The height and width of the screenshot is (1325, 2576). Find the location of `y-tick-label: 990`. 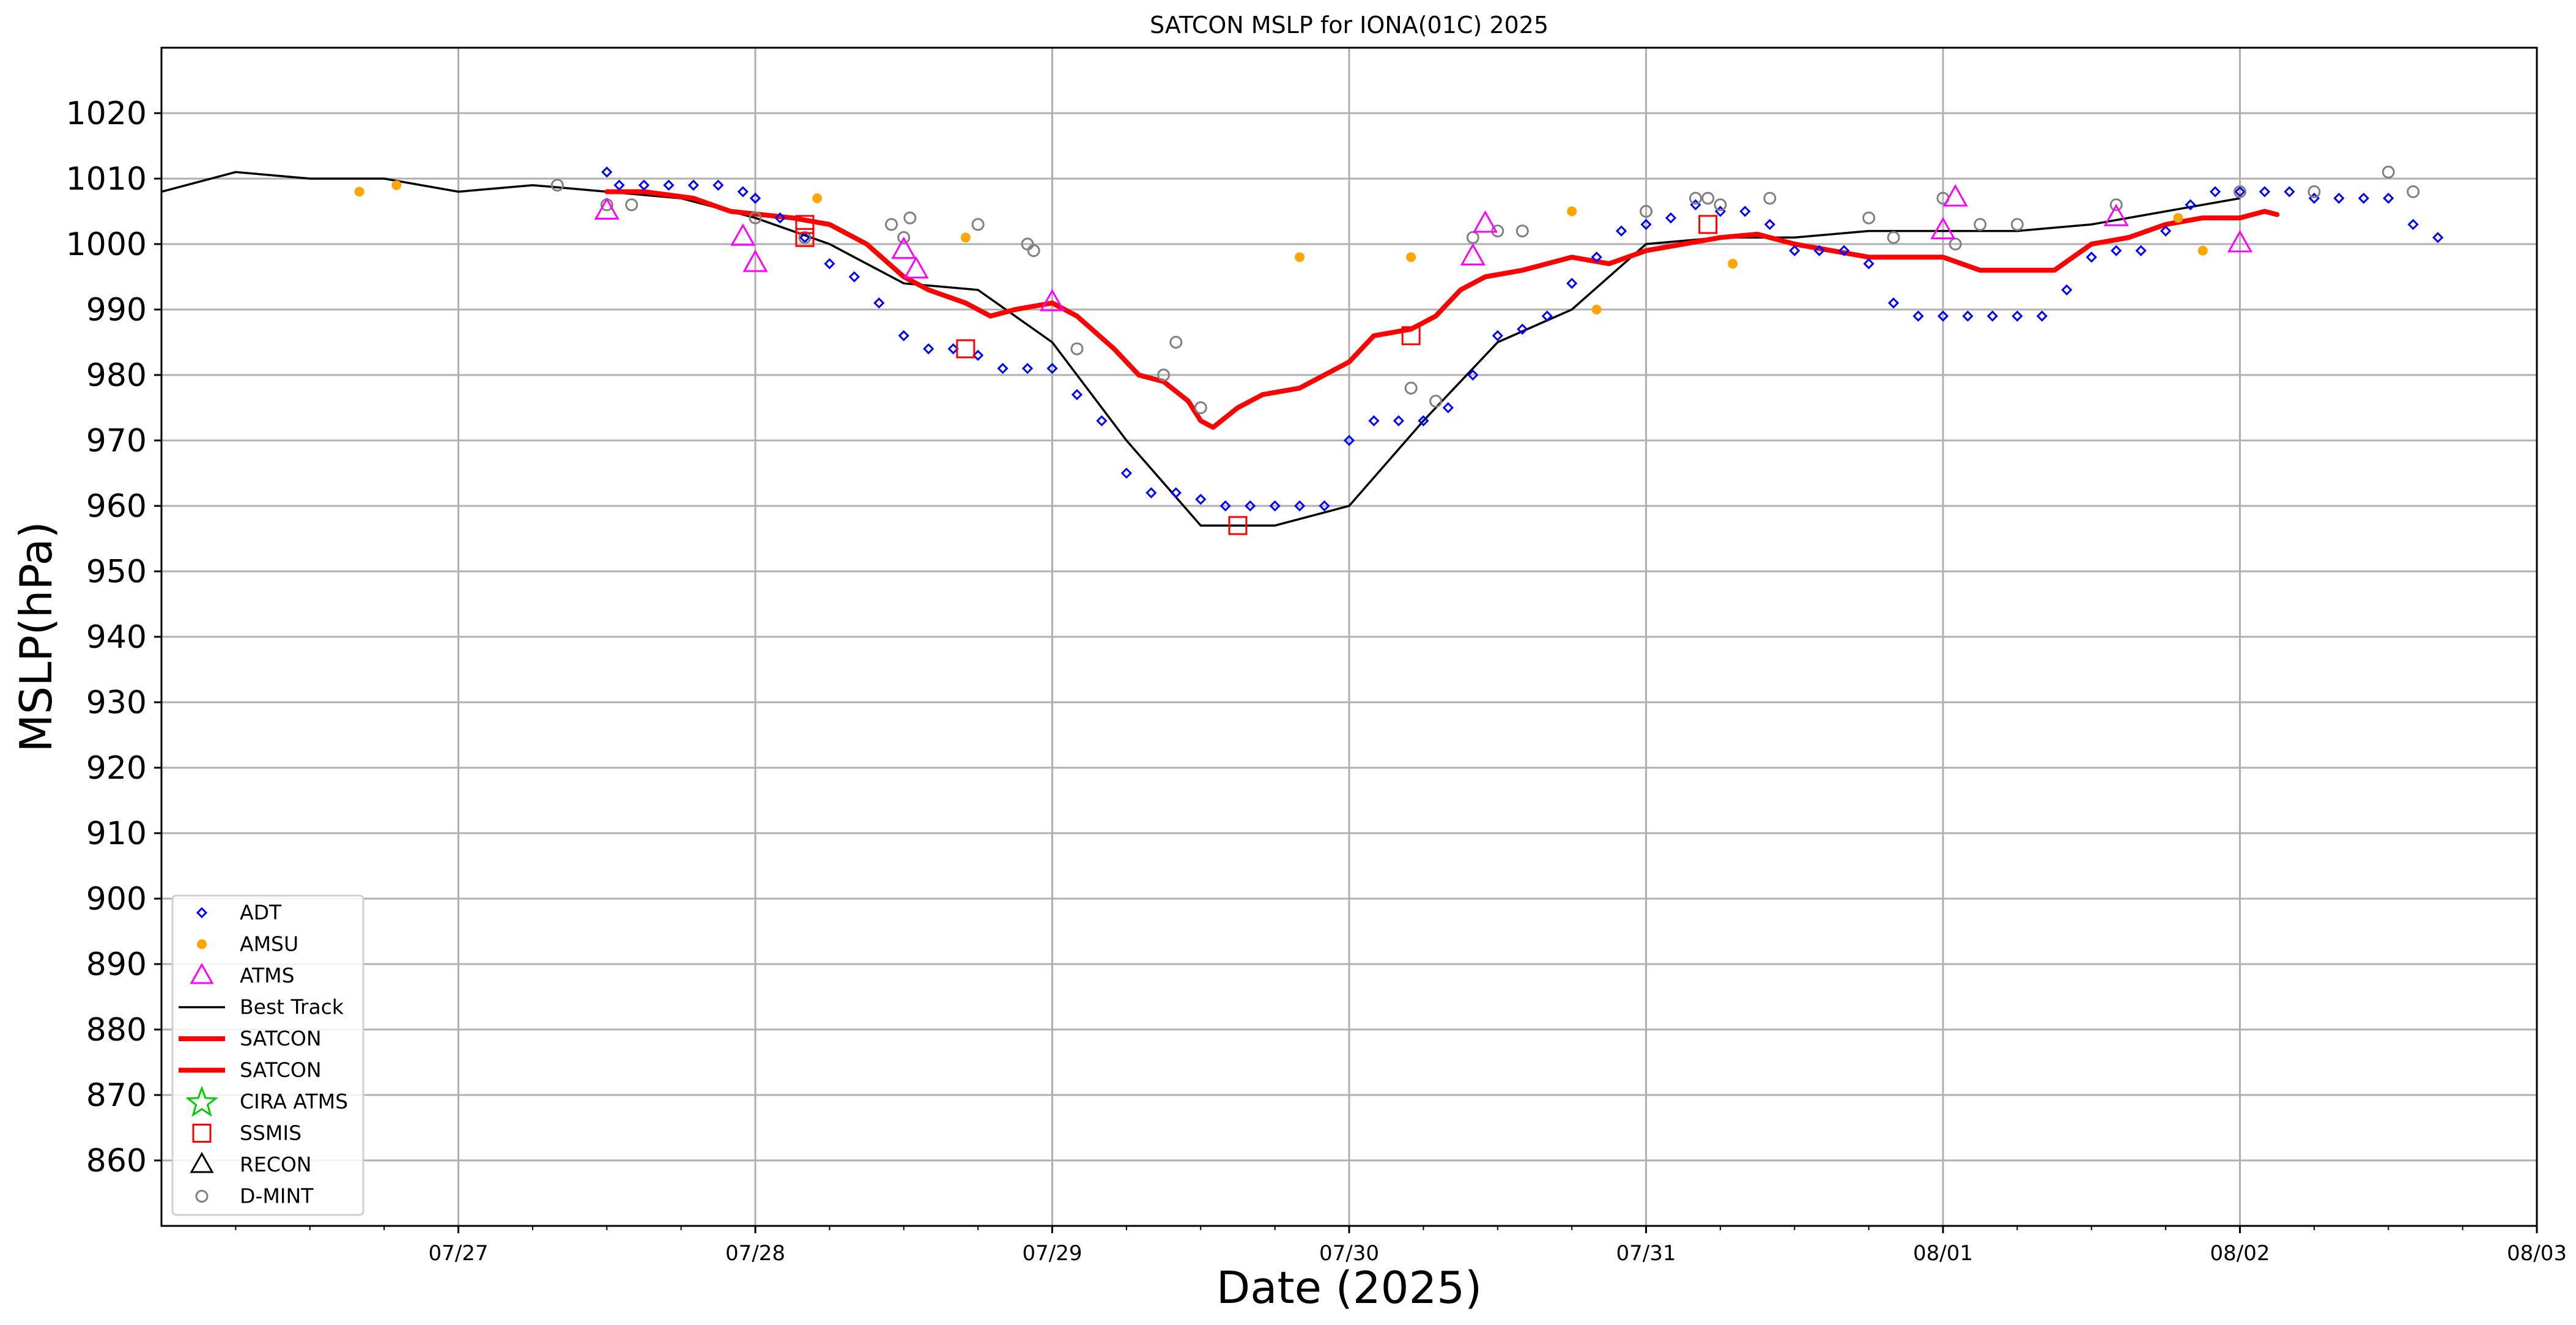

y-tick-label: 990 is located at coordinates (116, 310).